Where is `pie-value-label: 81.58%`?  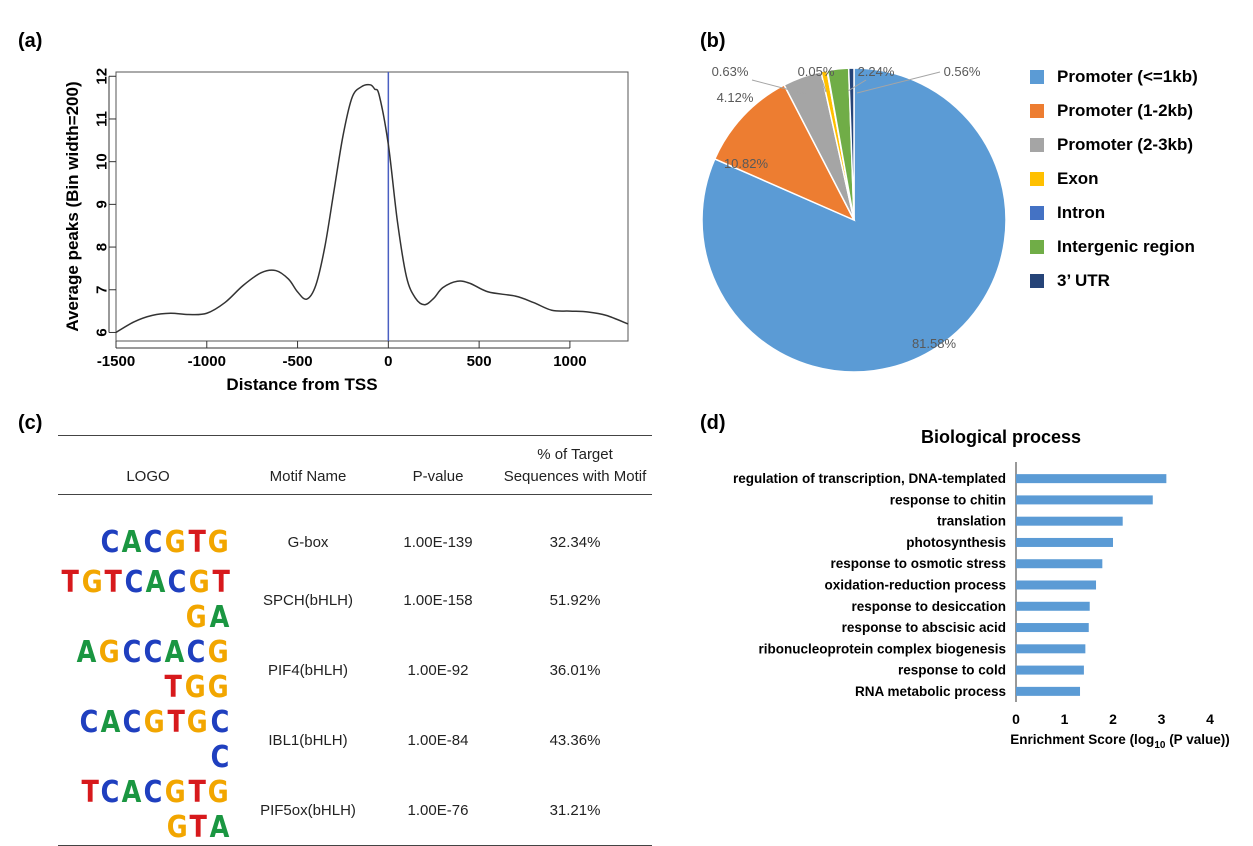 pie-value-label: 81.58% is located at coordinates (934, 343).